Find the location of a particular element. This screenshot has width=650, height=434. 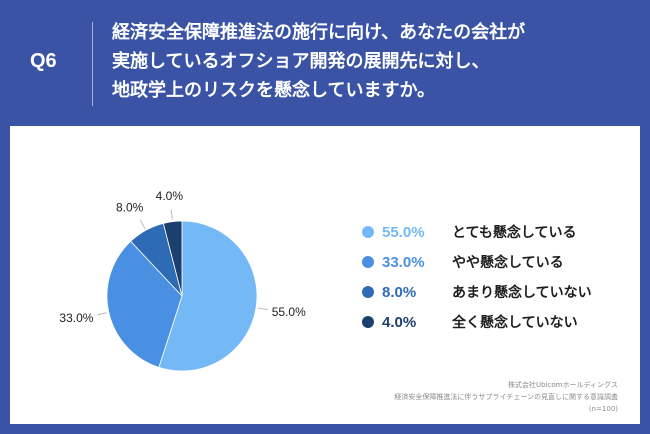

legend-label-1: とても懸念している is located at coordinates (514, 233).